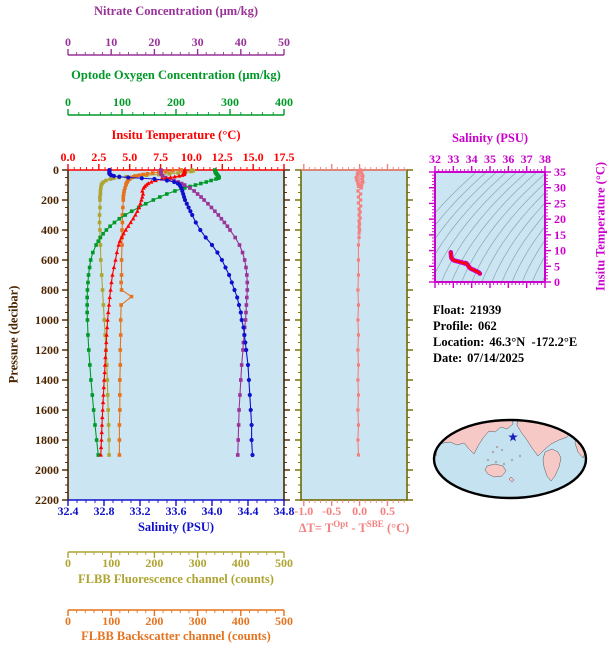 This screenshot has width=609, height=663. I want to click on tick-label: 600, so click(50, 260).